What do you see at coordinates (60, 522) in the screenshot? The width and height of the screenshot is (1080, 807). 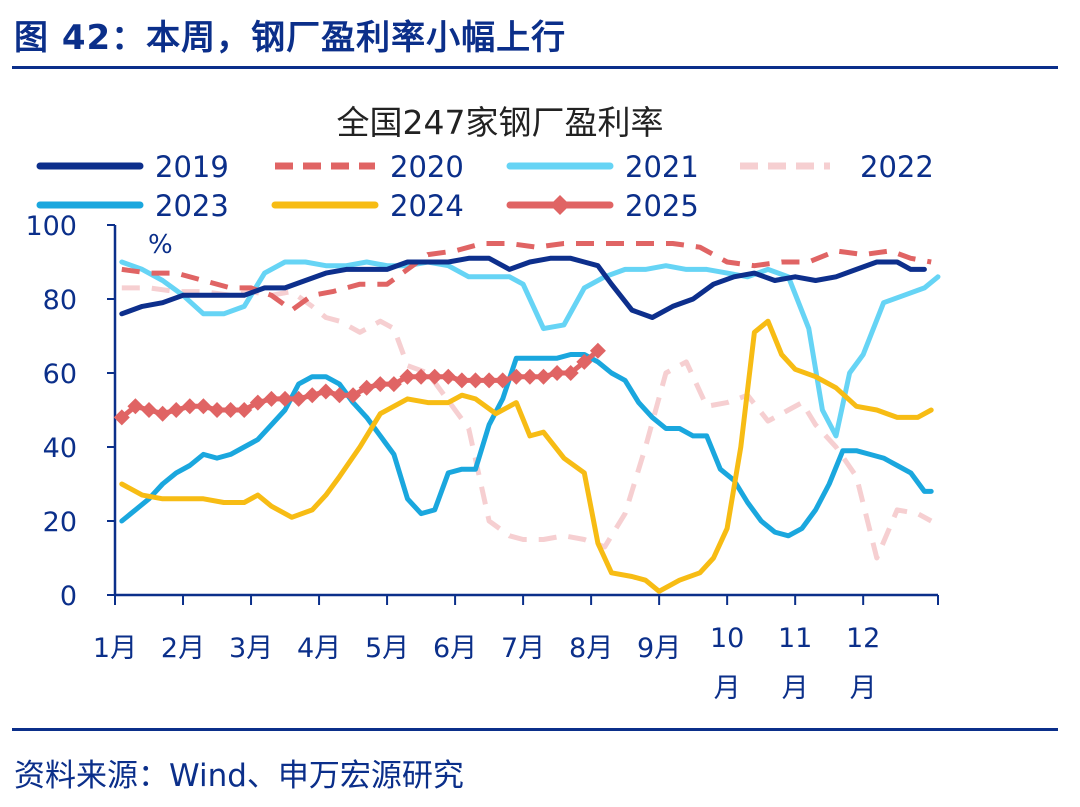 I see `y-tick-label: 20` at bounding box center [60, 522].